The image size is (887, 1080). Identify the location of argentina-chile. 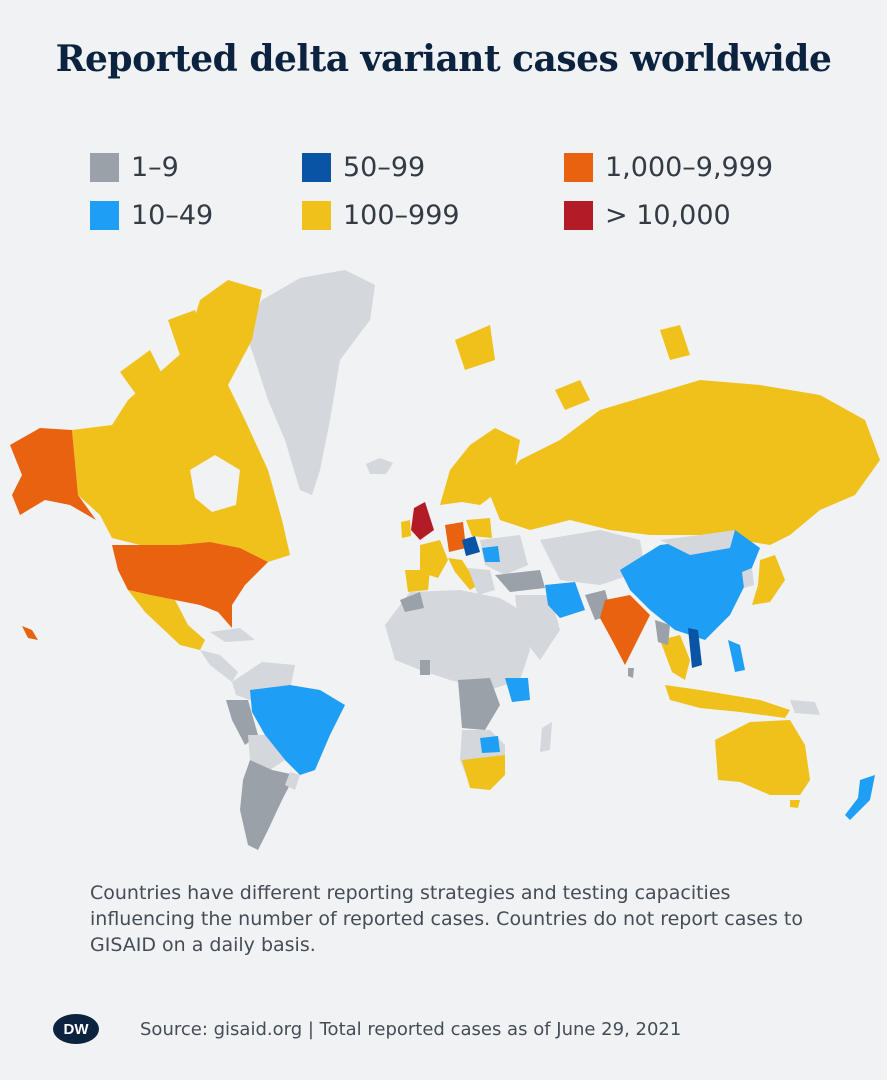
(267, 805).